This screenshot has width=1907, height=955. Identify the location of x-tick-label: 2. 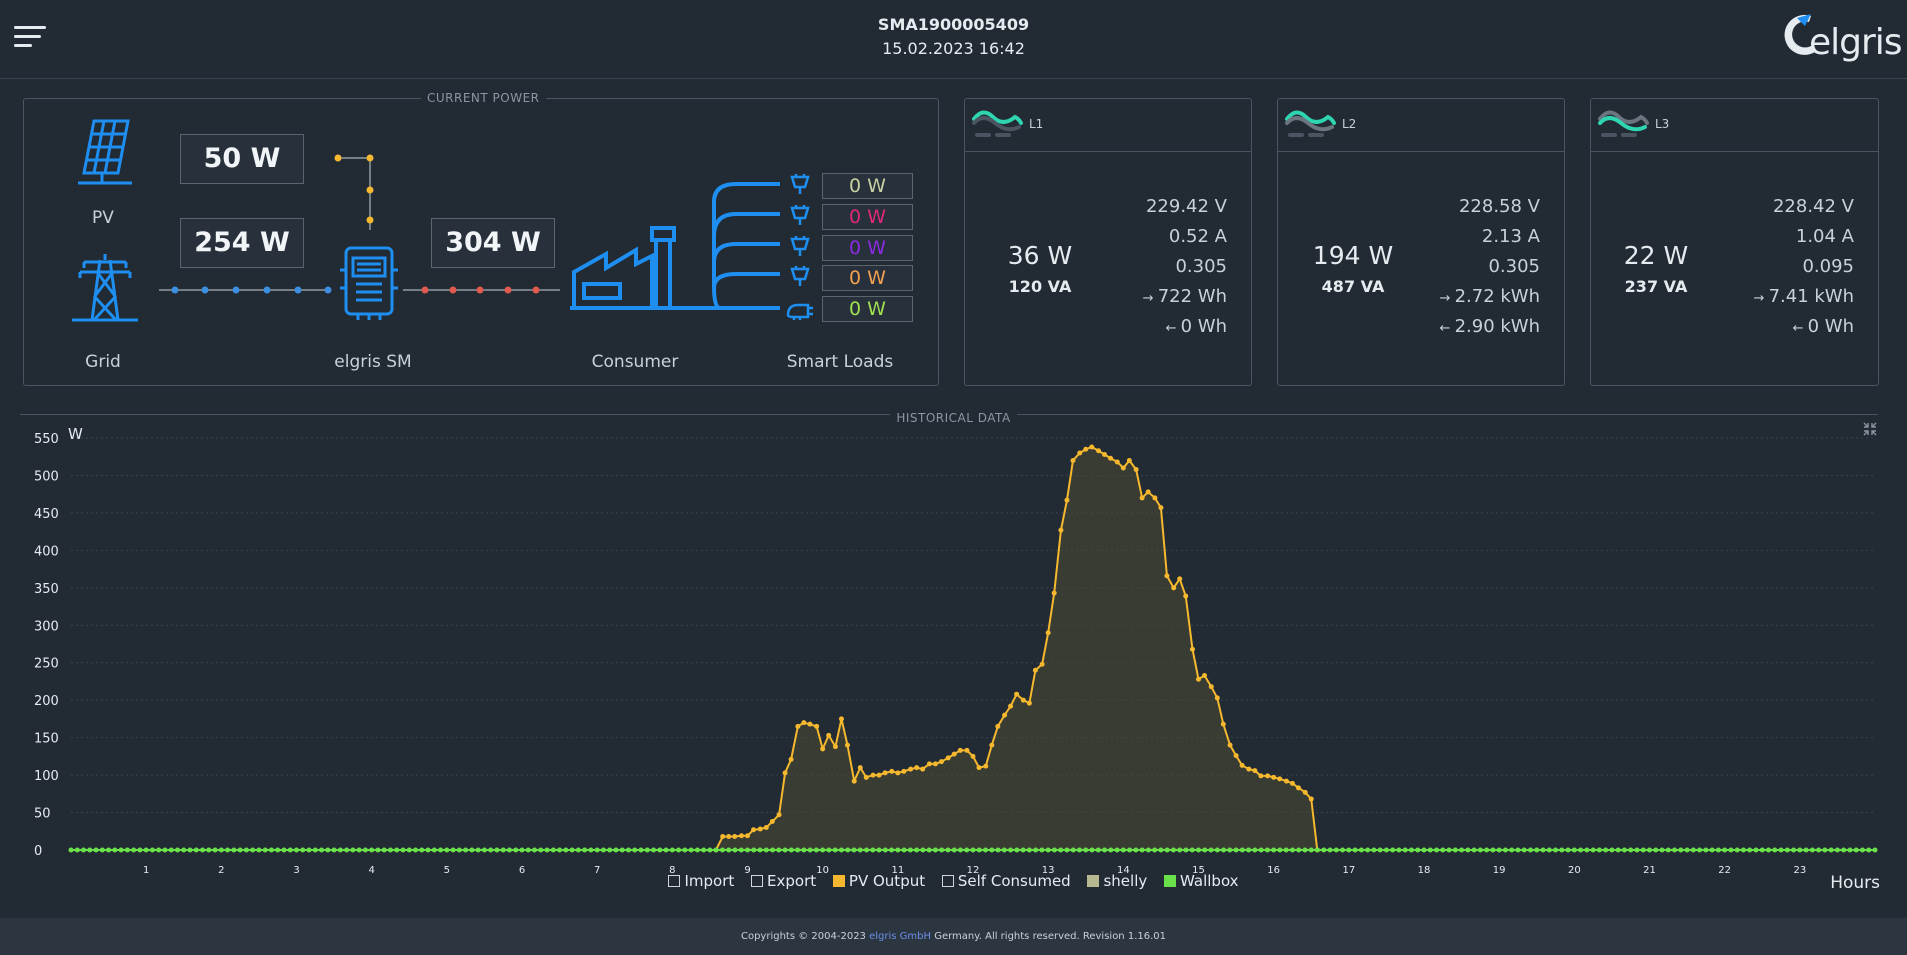
(221, 870).